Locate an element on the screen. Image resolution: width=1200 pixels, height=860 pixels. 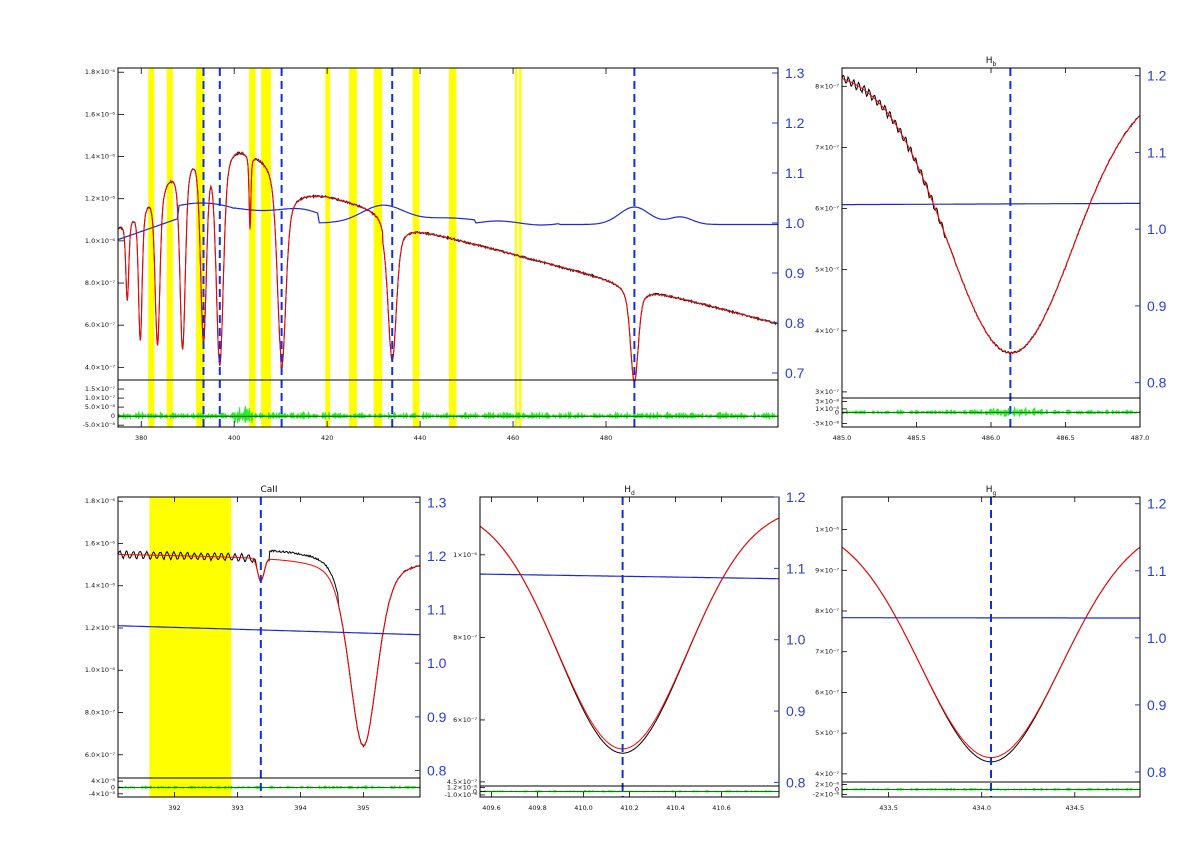
panel-title: Hb is located at coordinates (991, 62).